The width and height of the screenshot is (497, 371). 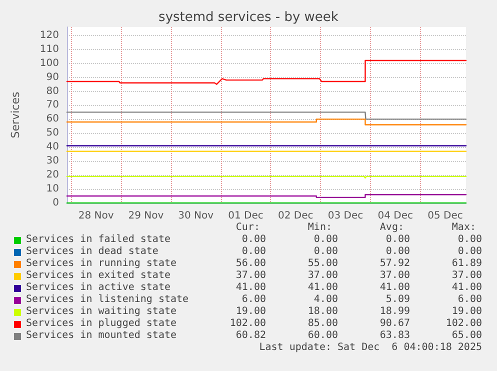 What do you see at coordinates (266, 72) in the screenshot?
I see `line-series` at bounding box center [266, 72].